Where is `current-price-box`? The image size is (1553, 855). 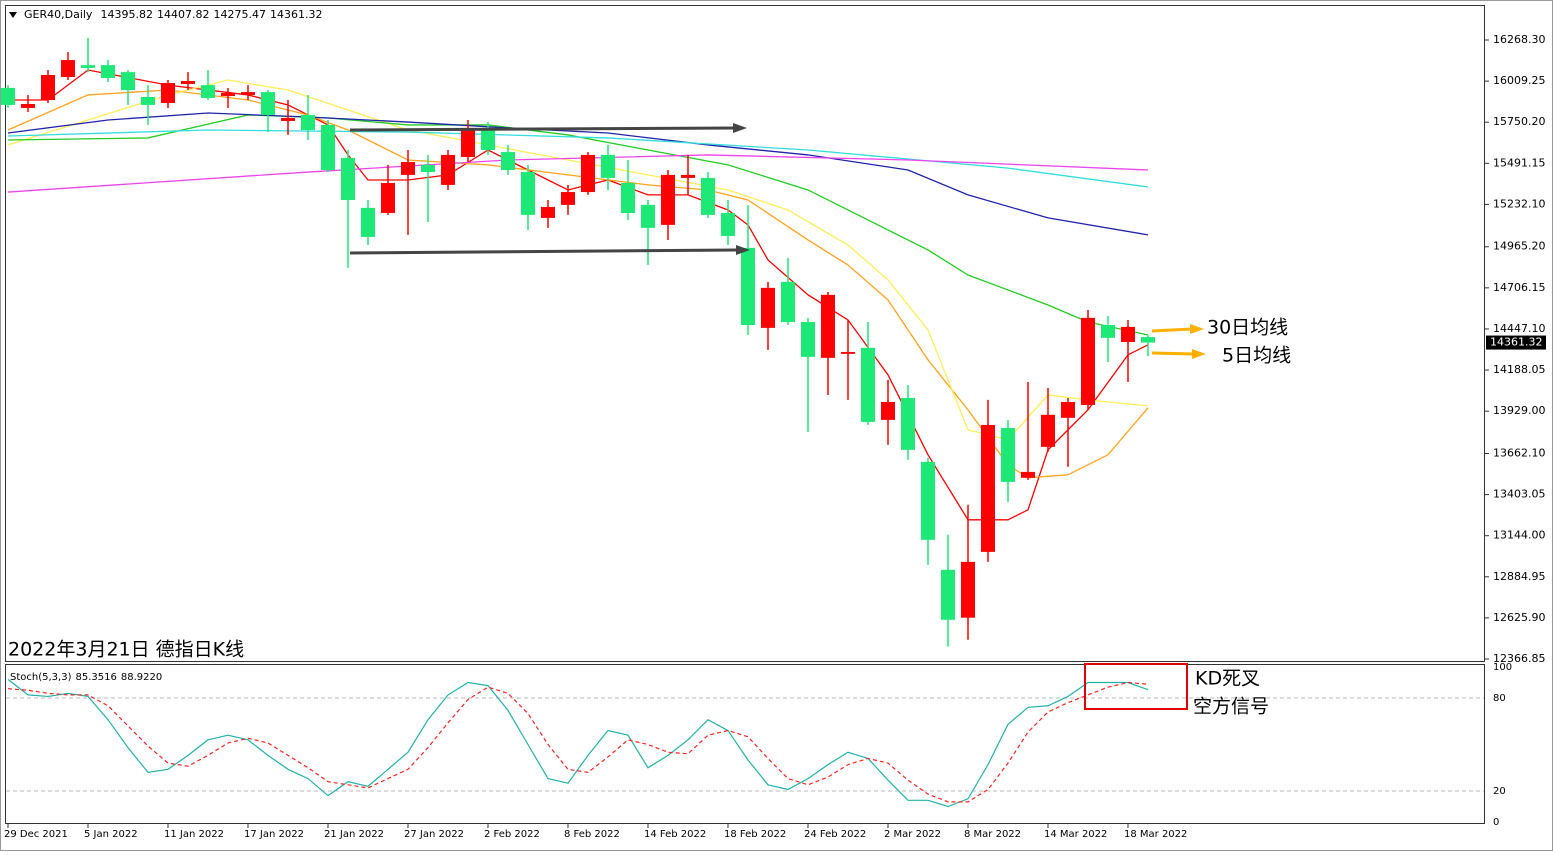
current-price-box is located at coordinates (1516, 342).